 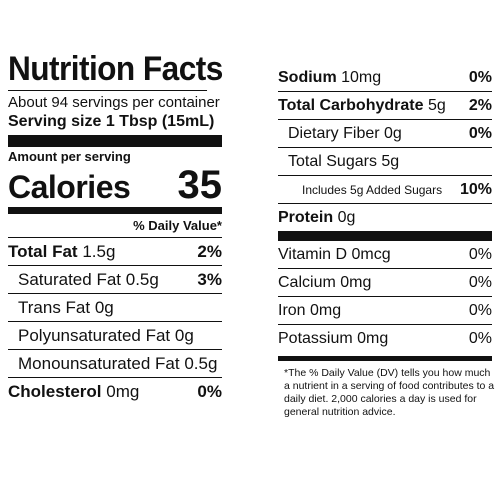 What do you see at coordinates (372, 189) in the screenshot?
I see `nutrient-name: Includes 5g Added Sugars` at bounding box center [372, 189].